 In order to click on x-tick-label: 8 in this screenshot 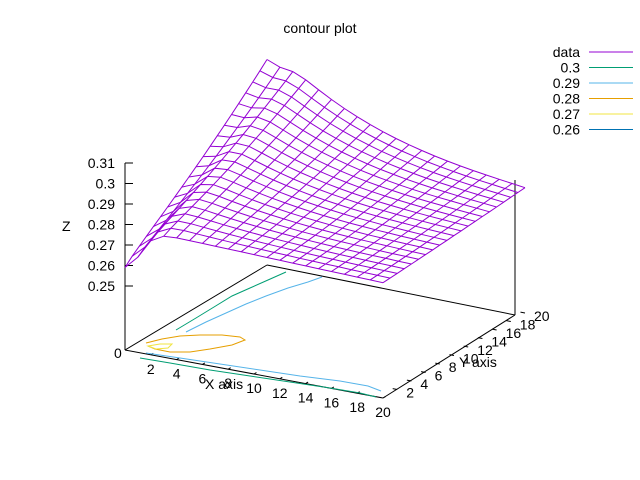, I will do `click(228, 383)`.